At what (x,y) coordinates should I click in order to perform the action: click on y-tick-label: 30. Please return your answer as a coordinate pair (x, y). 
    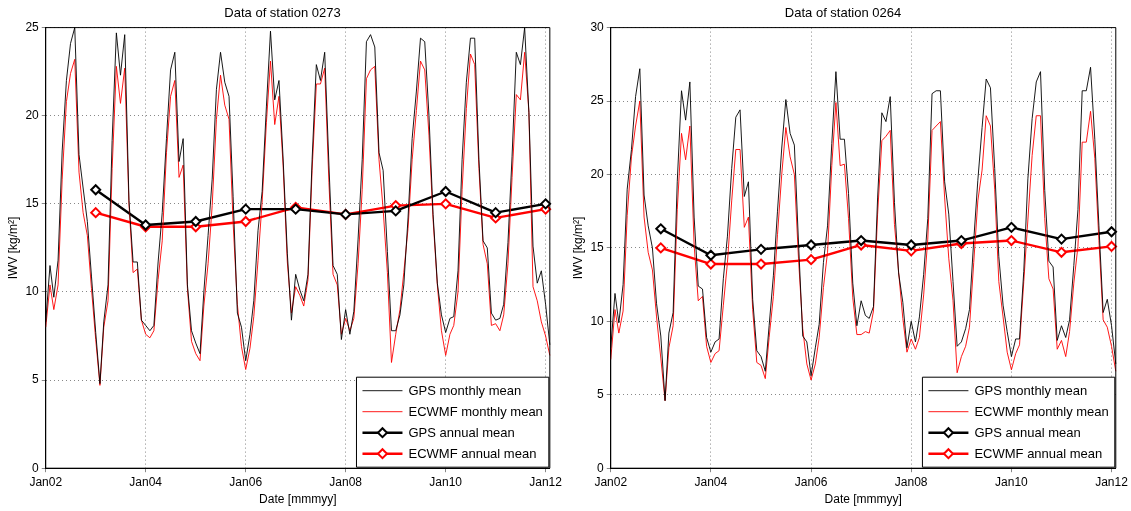
    Looking at the image, I should click on (597, 26).